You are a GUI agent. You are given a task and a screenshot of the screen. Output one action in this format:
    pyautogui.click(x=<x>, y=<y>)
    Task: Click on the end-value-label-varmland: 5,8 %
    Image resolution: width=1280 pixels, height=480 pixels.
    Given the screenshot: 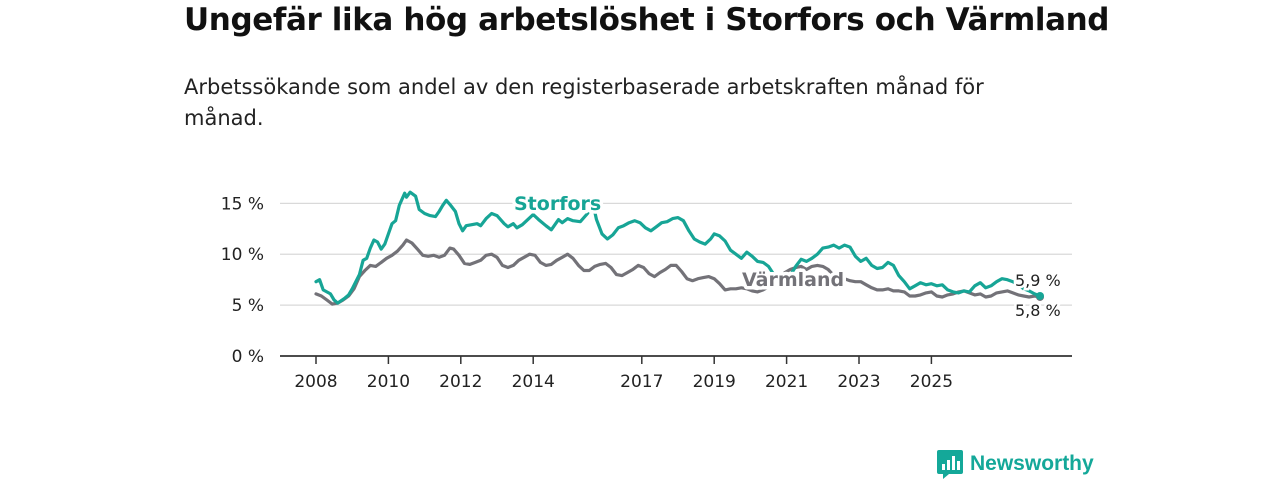 What is the action you would take?
    pyautogui.click(x=1038, y=310)
    